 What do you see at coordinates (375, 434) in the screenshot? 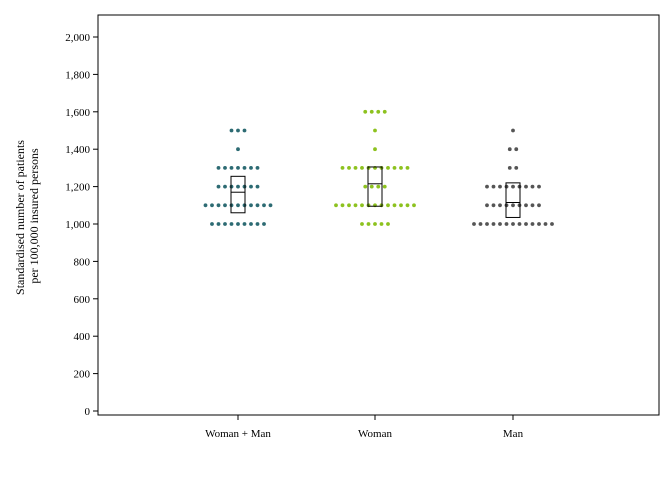
I see `x-tick-label: Woman` at bounding box center [375, 434].